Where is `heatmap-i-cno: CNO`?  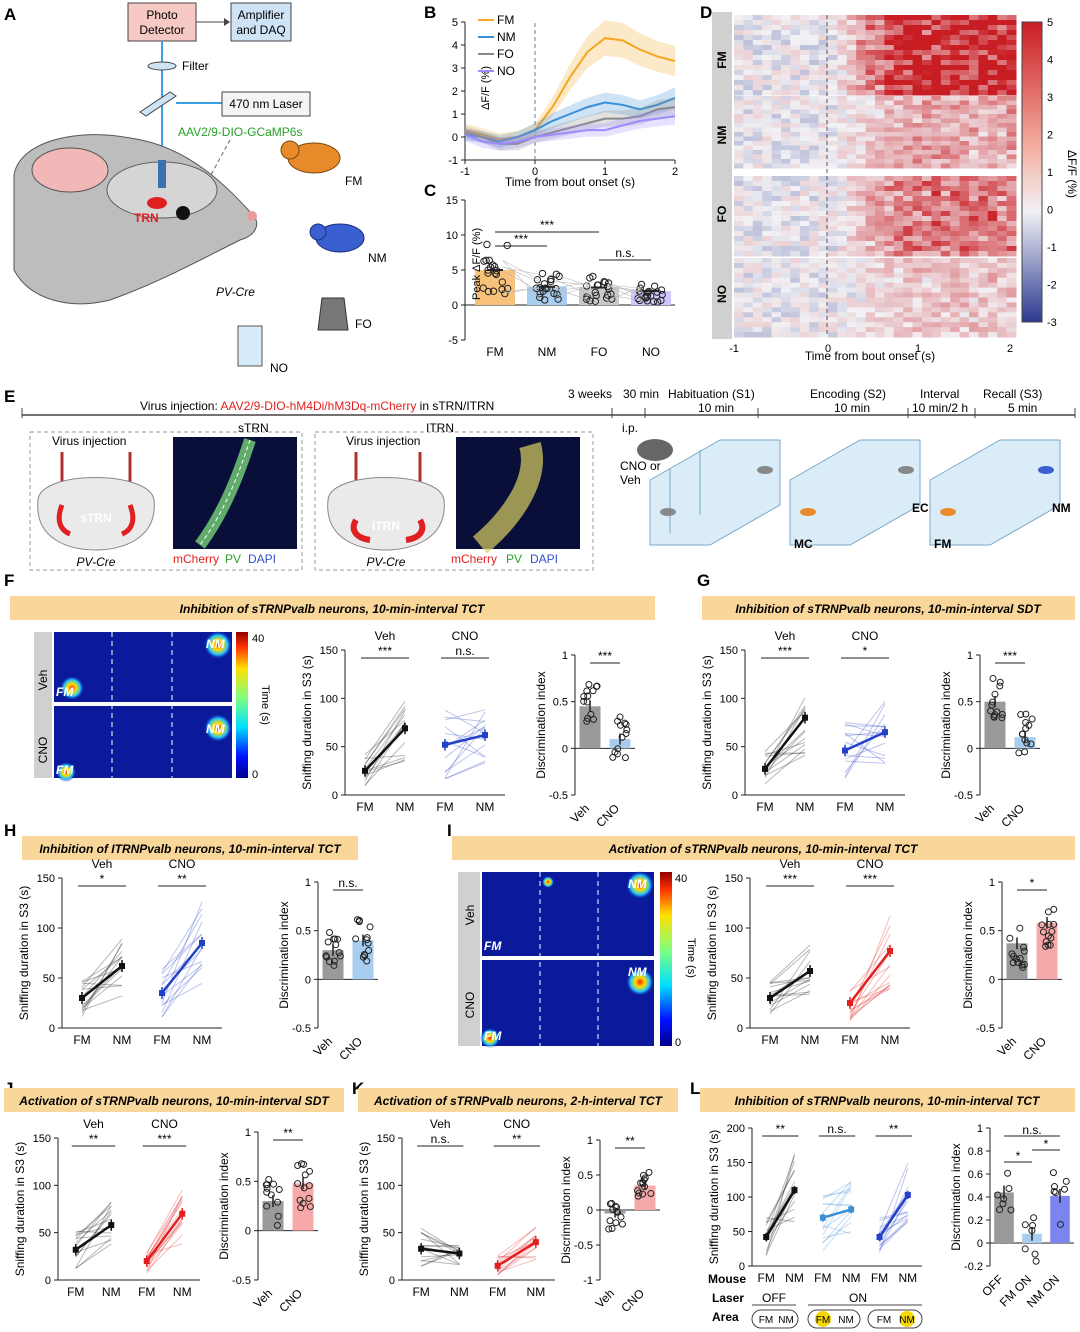 heatmap-i-cno: CNO is located at coordinates (470, 1005).